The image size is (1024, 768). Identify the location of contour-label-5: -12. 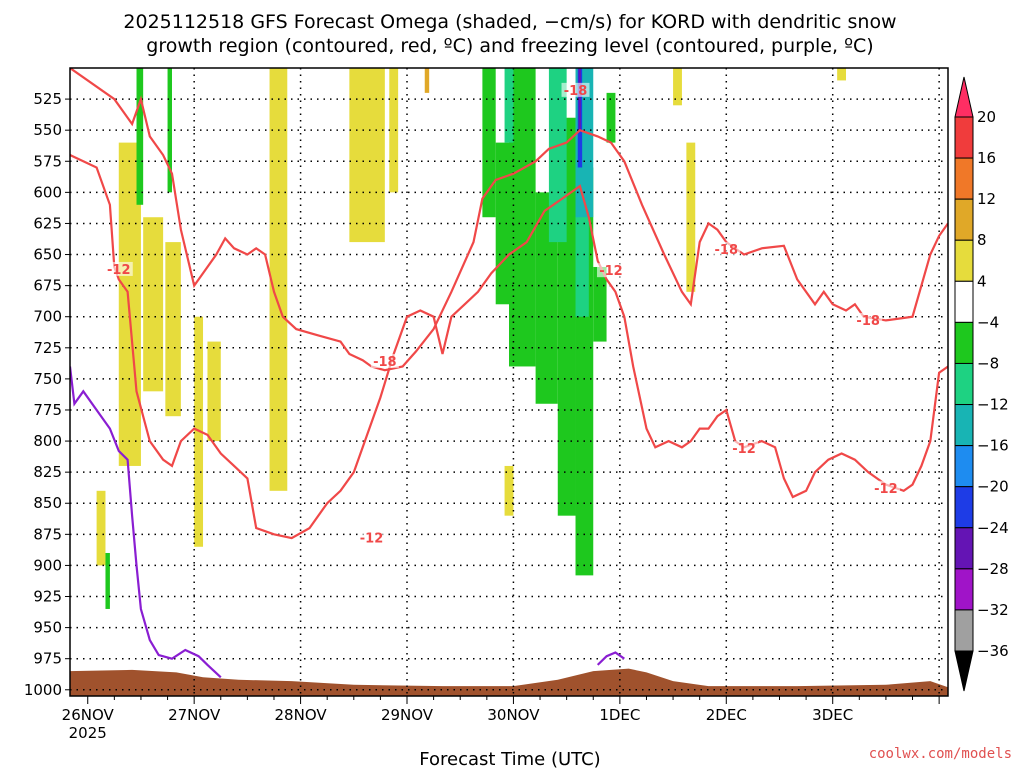
(611, 271).